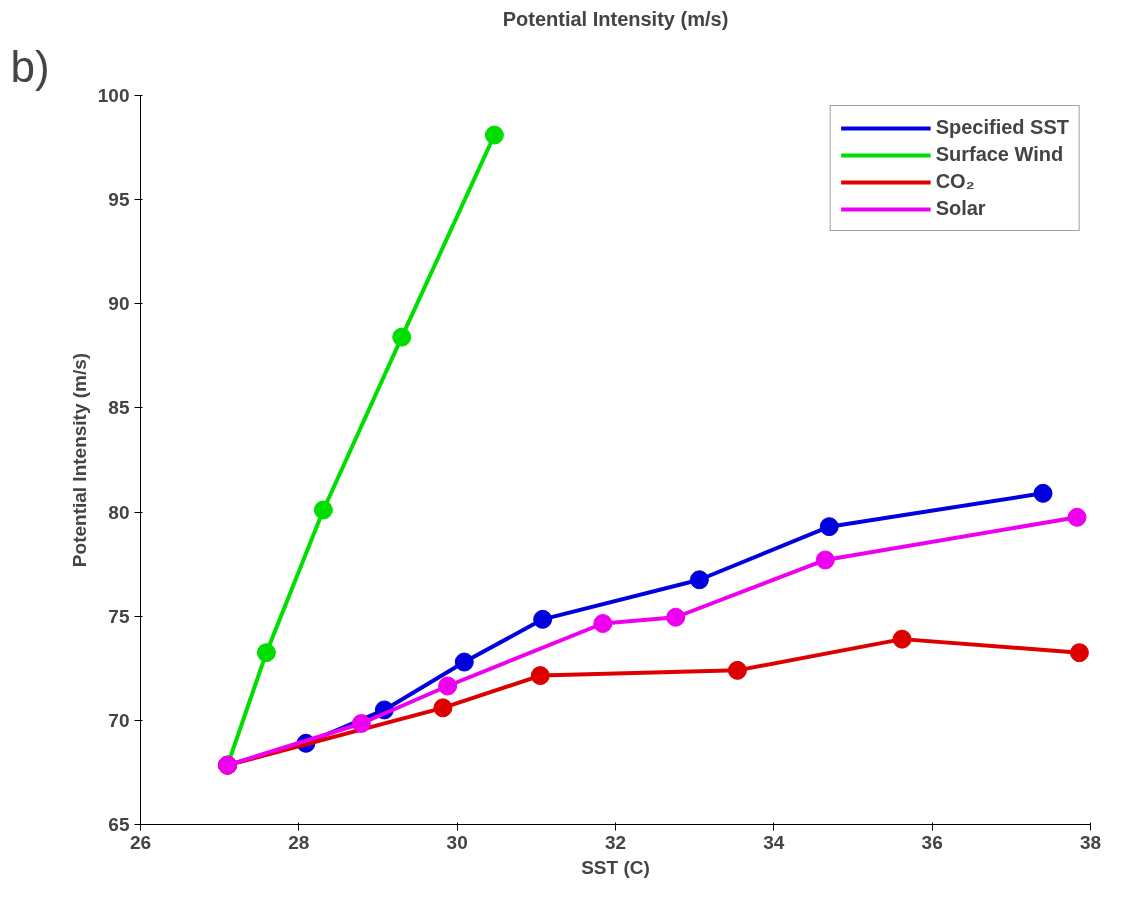 This screenshot has width=1143, height=903. What do you see at coordinates (140, 842) in the screenshot?
I see `x-tick-label: 26` at bounding box center [140, 842].